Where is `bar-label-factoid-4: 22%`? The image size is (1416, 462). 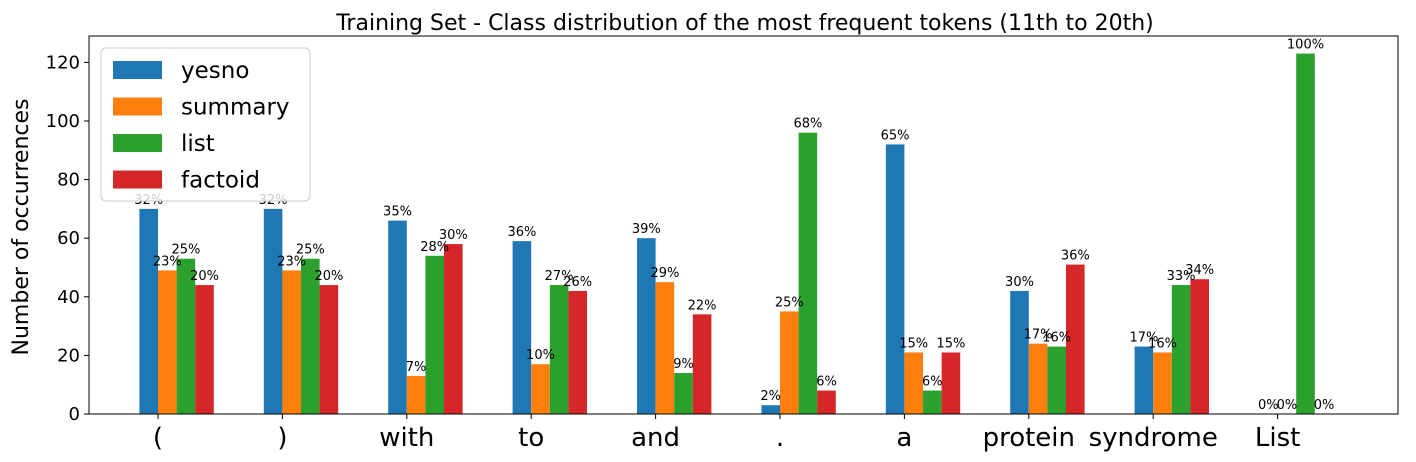 bar-label-factoid-4: 22% is located at coordinates (702, 305).